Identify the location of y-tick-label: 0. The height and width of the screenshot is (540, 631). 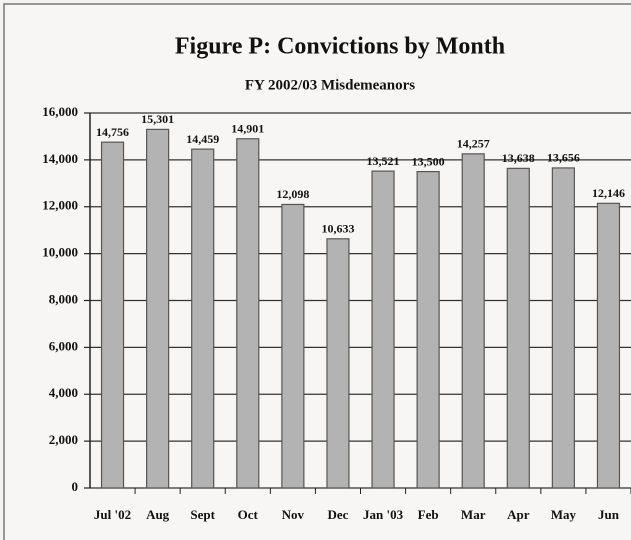
(75, 486).